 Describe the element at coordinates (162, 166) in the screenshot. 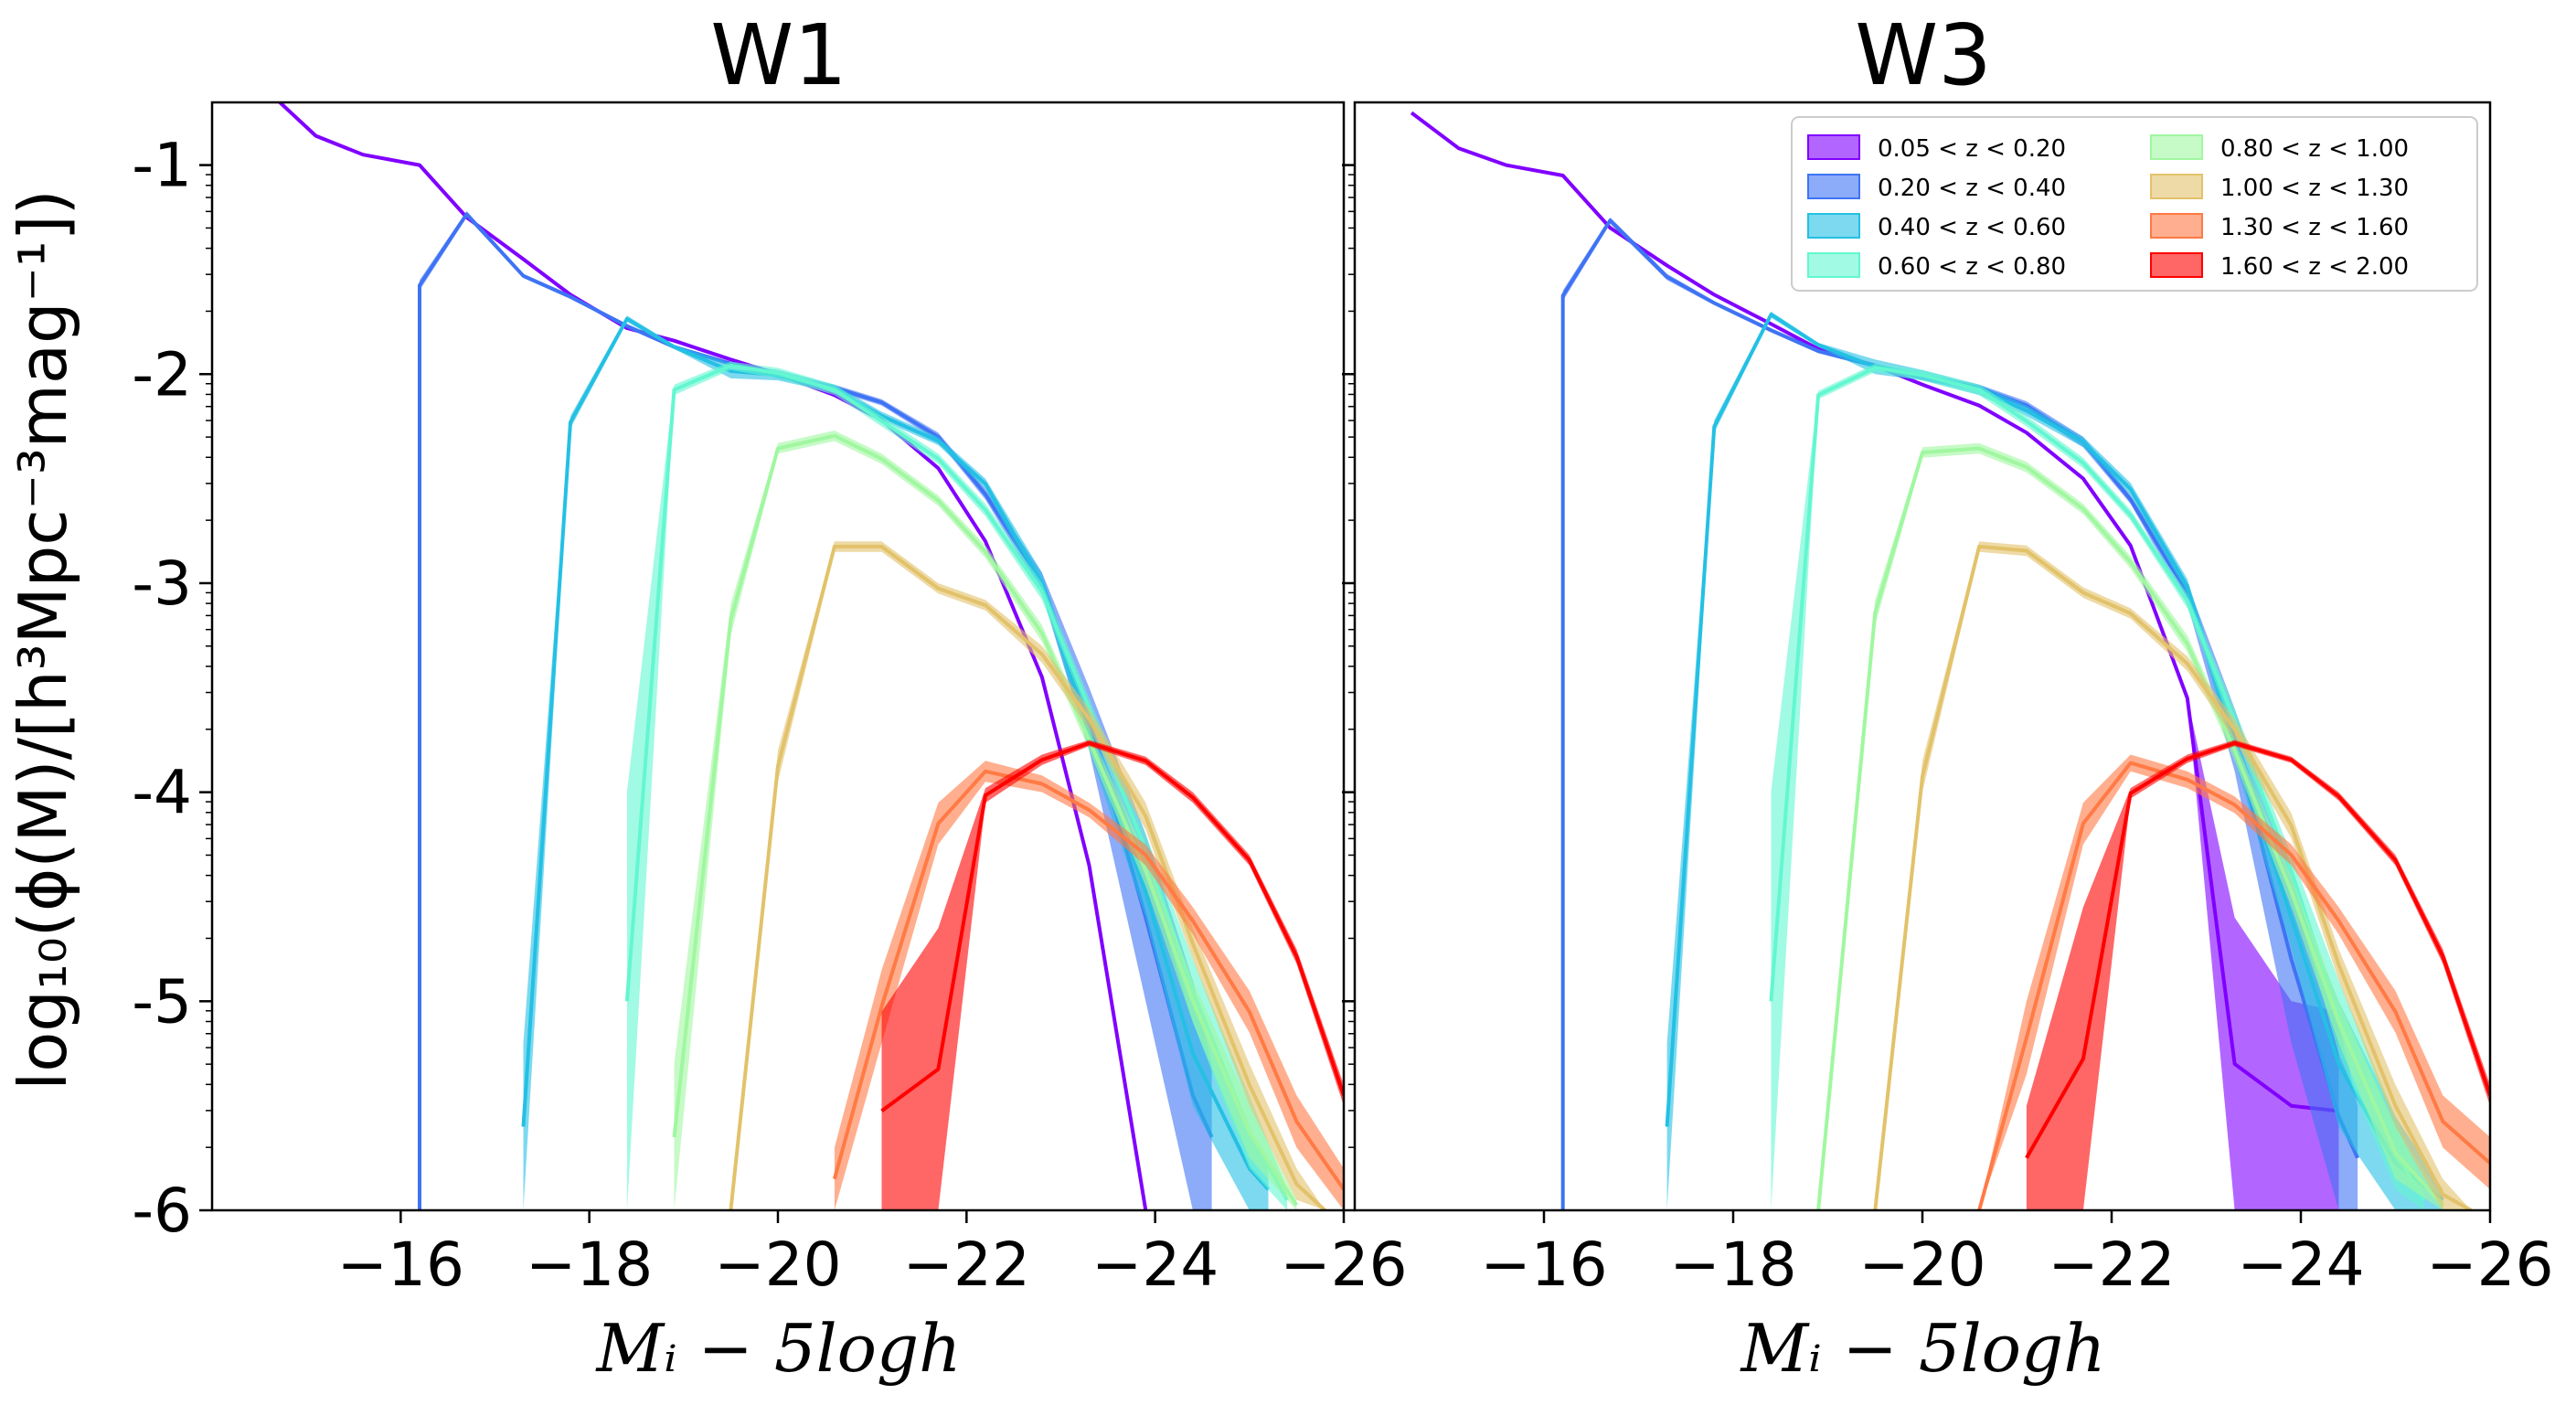

I see `y-tick-label: -1` at that location.